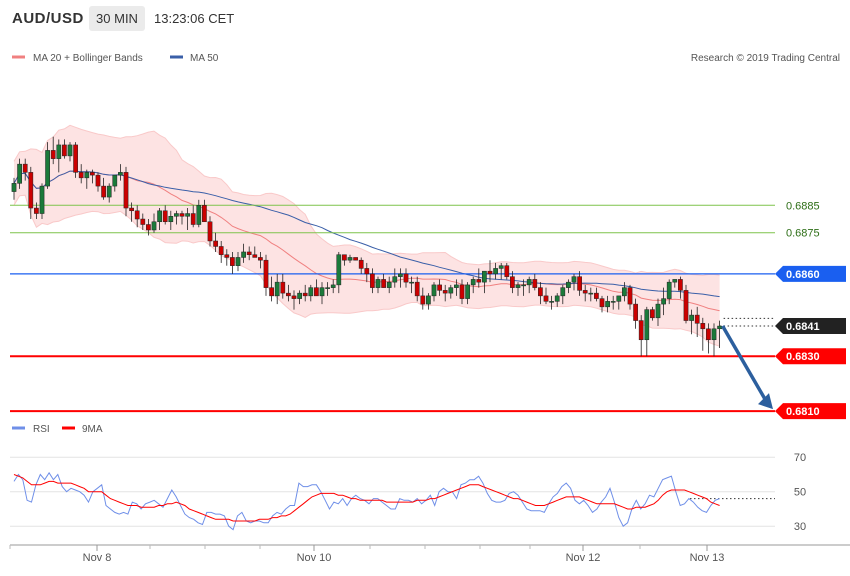  I want to click on pivot-tag, so click(810, 273).